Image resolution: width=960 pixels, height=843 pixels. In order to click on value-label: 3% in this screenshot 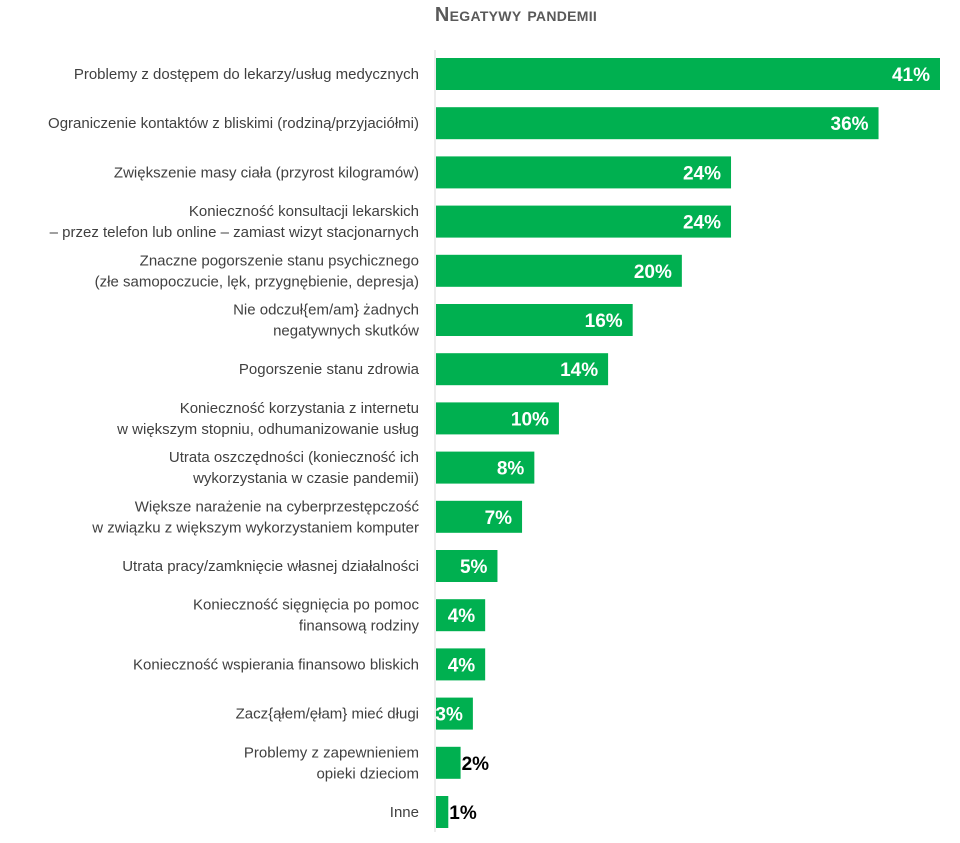, I will do `click(449, 715)`.